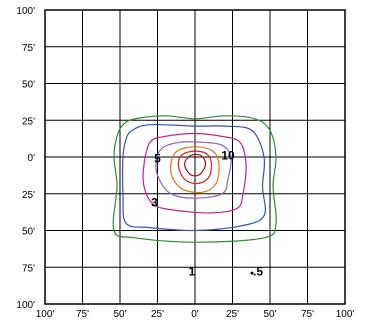 The image size is (372, 324). What do you see at coordinates (192, 272) in the screenshot?
I see `contour-label: 1` at bounding box center [192, 272].